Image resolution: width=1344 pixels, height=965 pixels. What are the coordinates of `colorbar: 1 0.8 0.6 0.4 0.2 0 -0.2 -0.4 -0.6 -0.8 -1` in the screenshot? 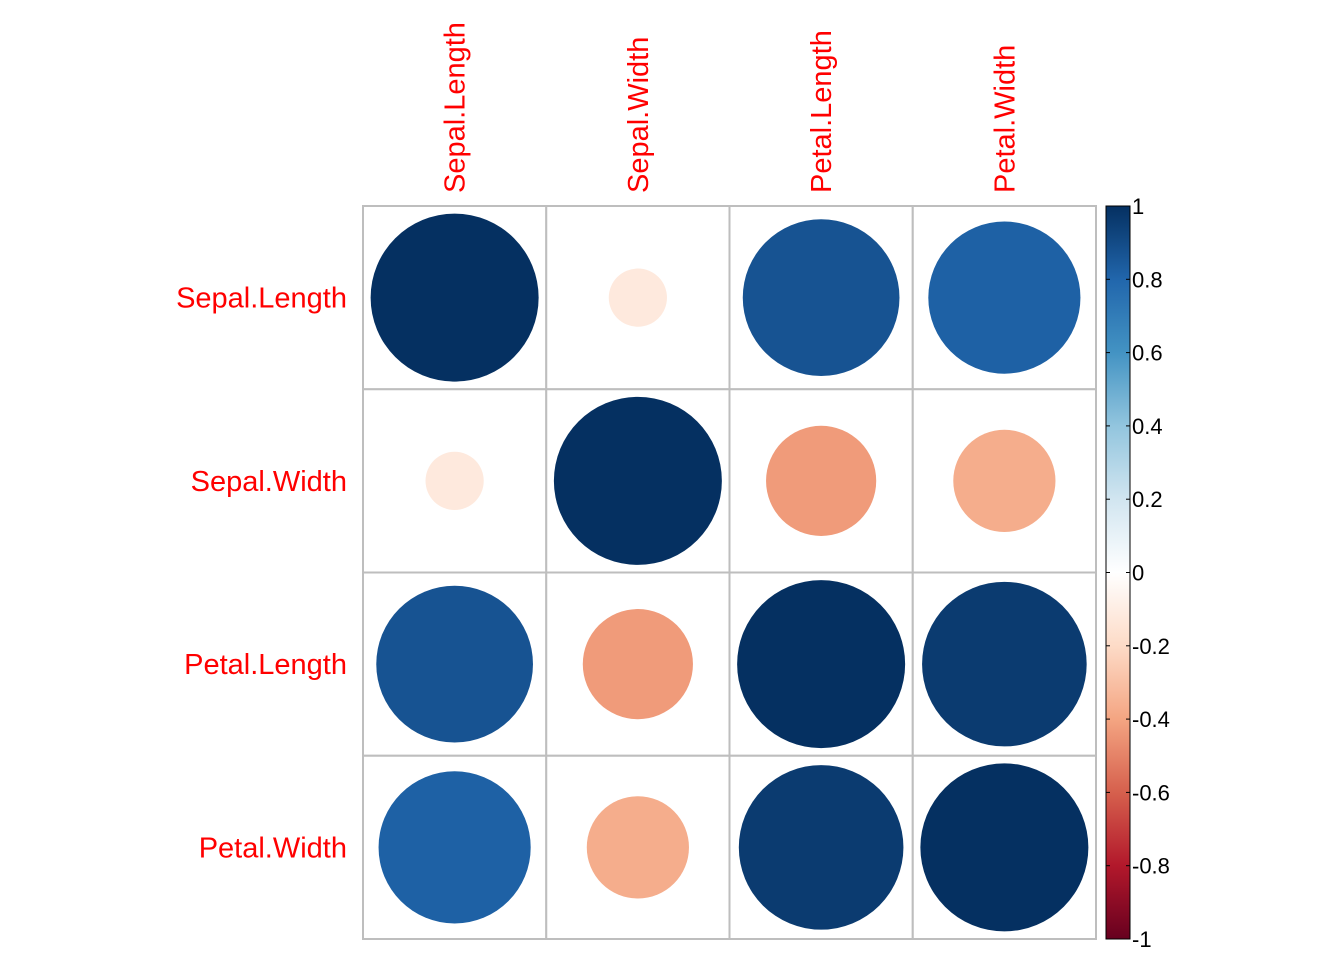 It's located at (1137, 573).